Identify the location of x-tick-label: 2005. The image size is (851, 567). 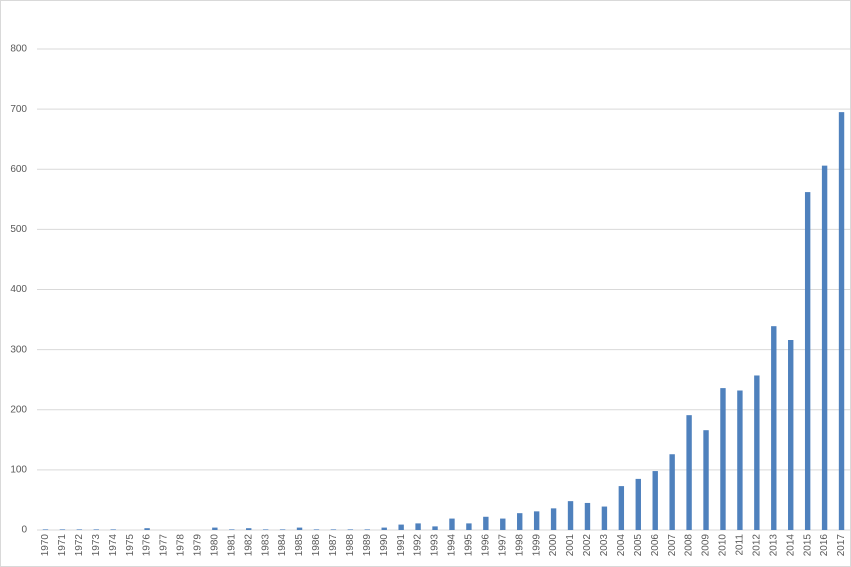
(638, 545).